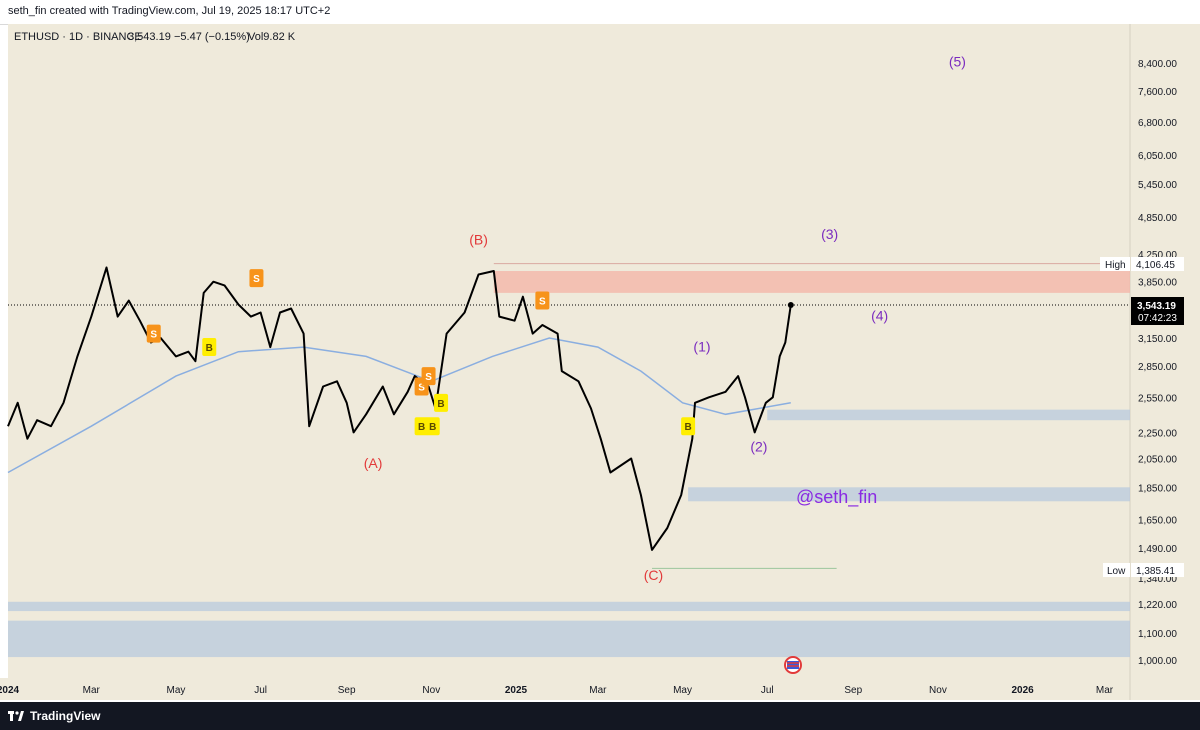 This screenshot has width=1200, height=730. What do you see at coordinates (1157, 433) in the screenshot?
I see `y-tick-label: 2,250.00` at bounding box center [1157, 433].